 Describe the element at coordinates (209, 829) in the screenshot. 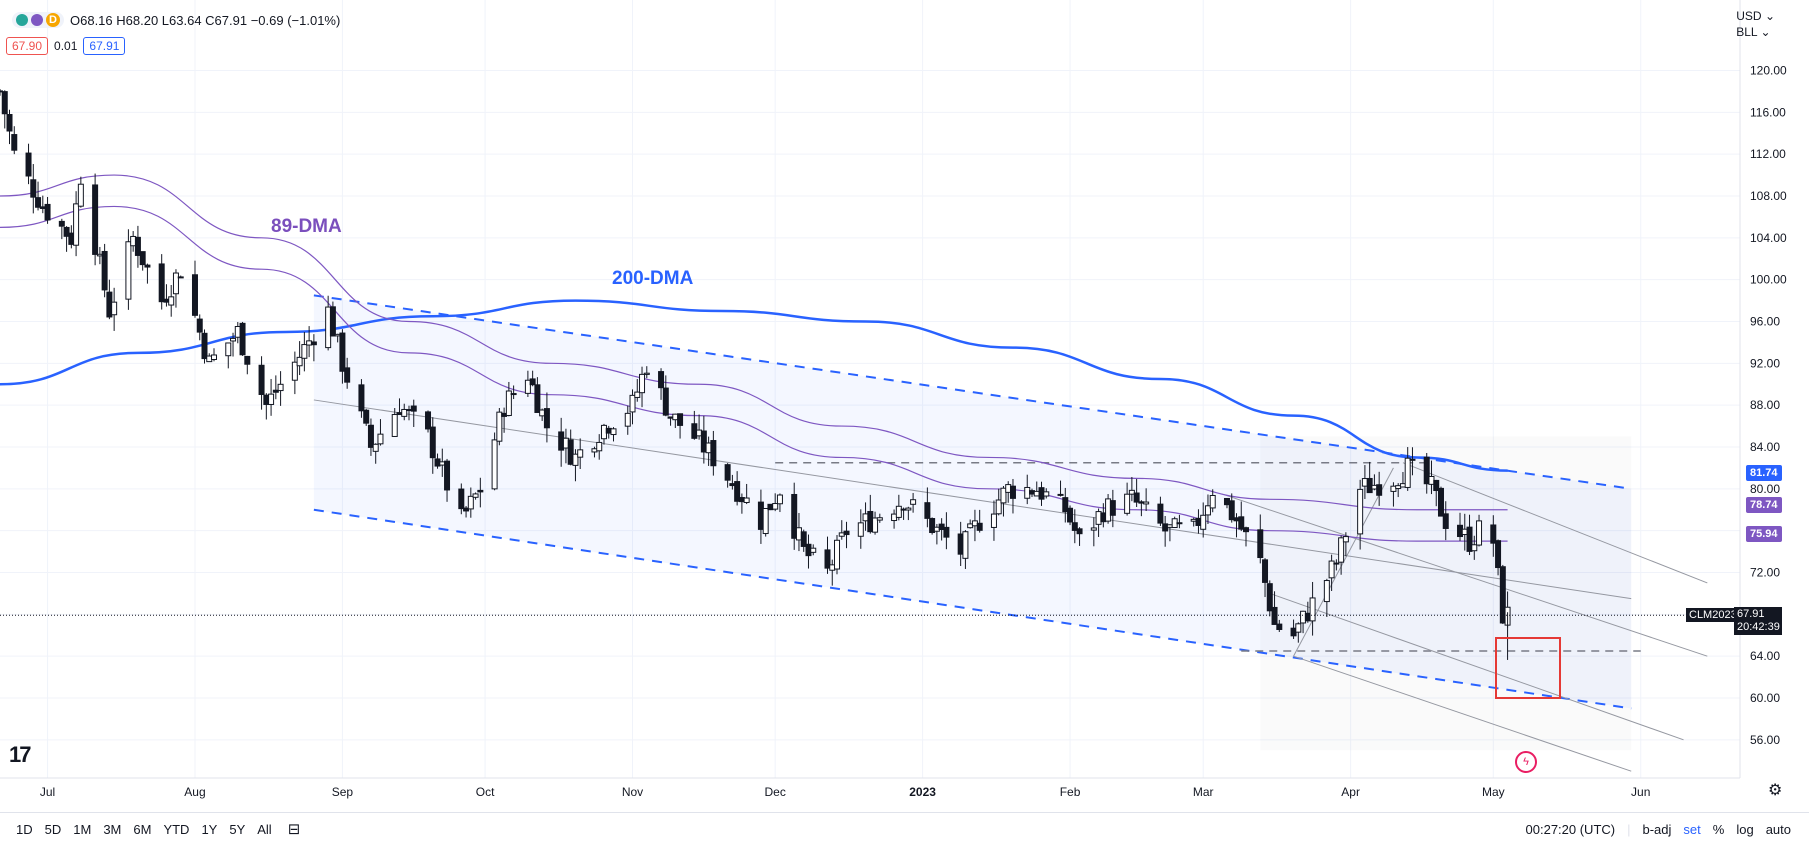

I see `timeframe-1y: 1Y` at that location.